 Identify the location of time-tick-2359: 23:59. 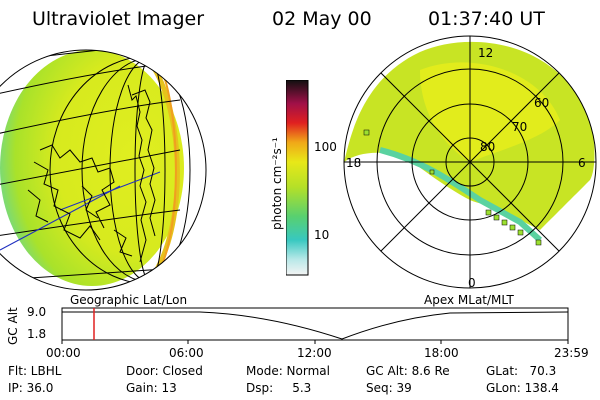
(571, 353).